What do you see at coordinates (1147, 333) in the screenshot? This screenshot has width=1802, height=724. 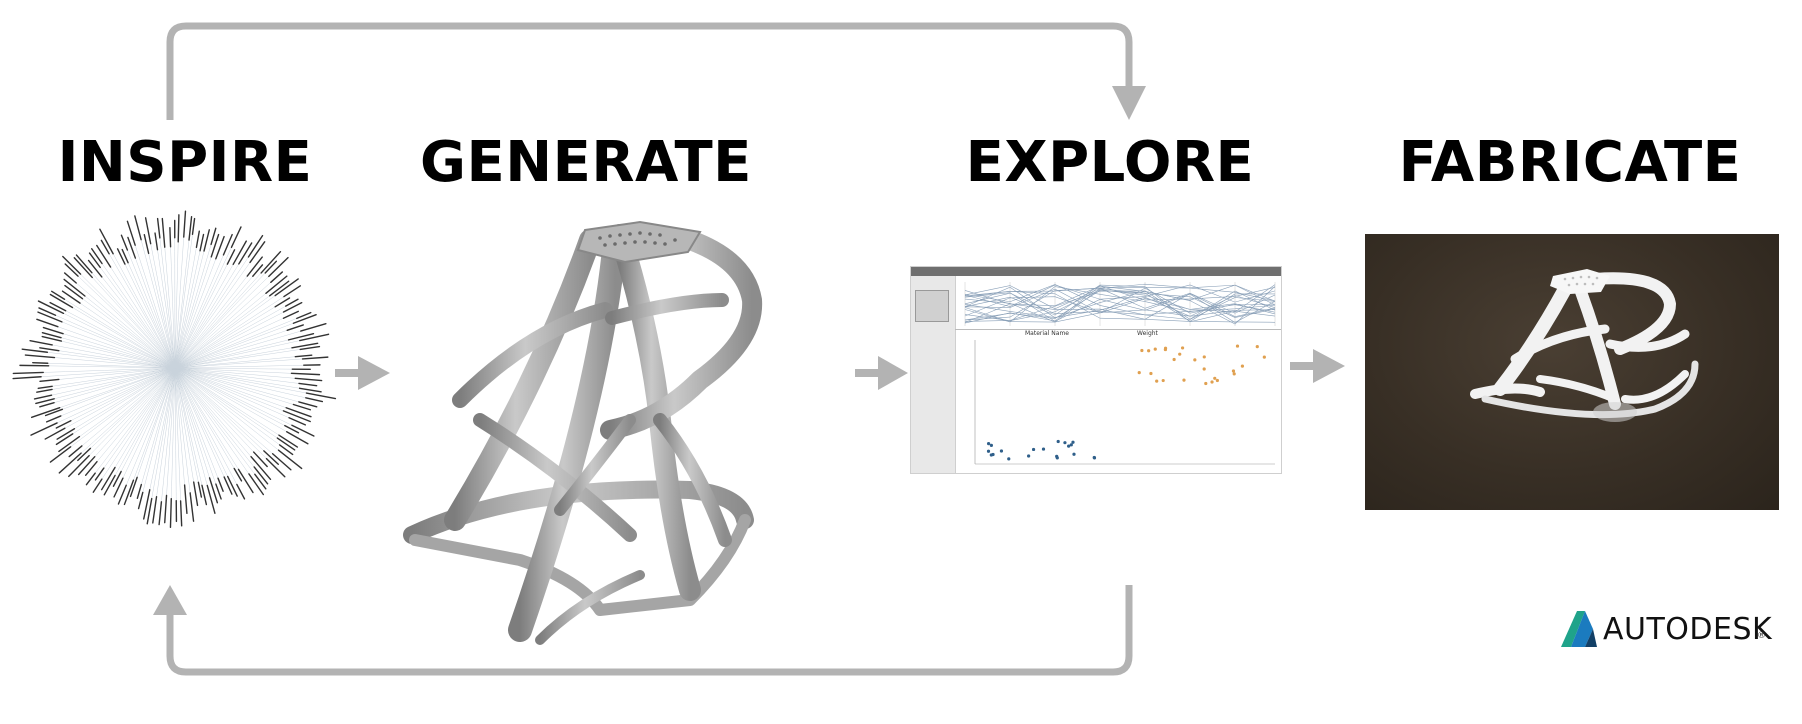 I see `y-field-select: Weight` at bounding box center [1147, 333].